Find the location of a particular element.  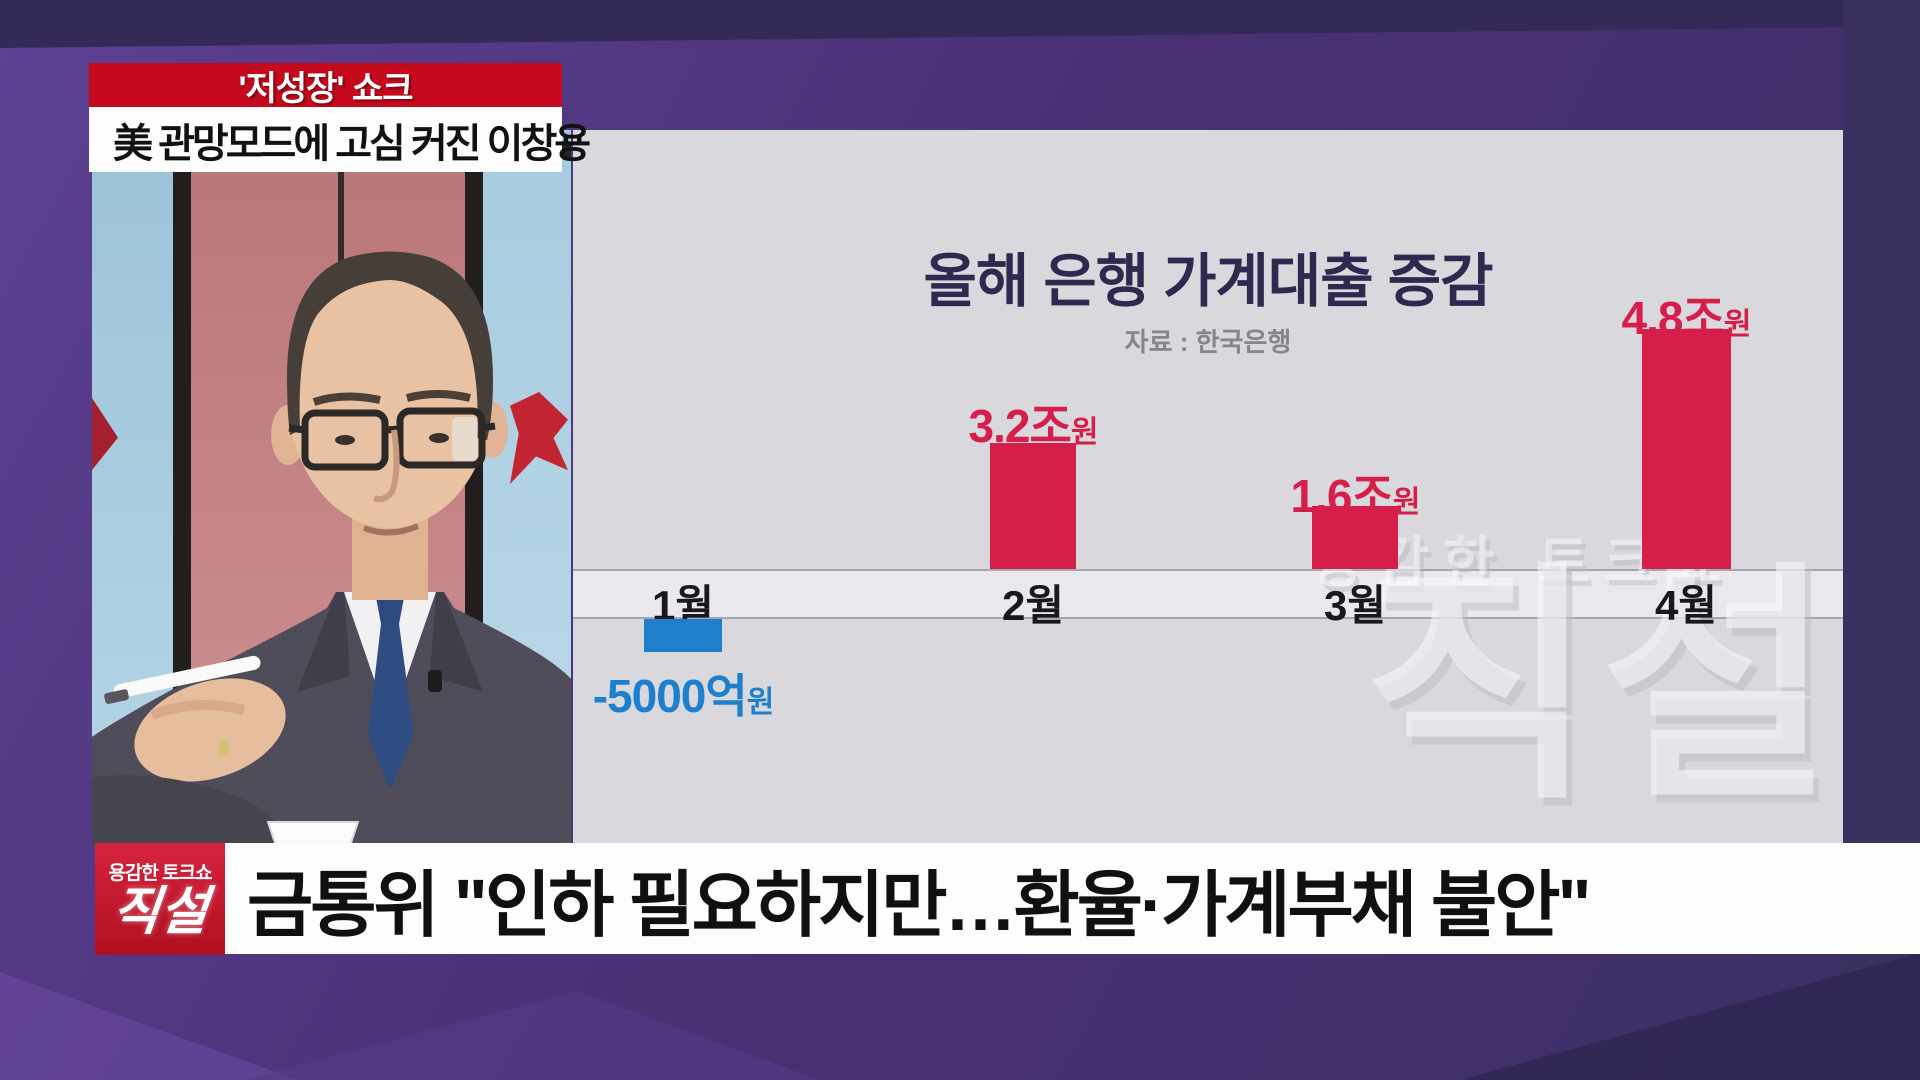

subtopic-banner: 美 관망모드에 고심 커진 이창용 is located at coordinates (340, 139).